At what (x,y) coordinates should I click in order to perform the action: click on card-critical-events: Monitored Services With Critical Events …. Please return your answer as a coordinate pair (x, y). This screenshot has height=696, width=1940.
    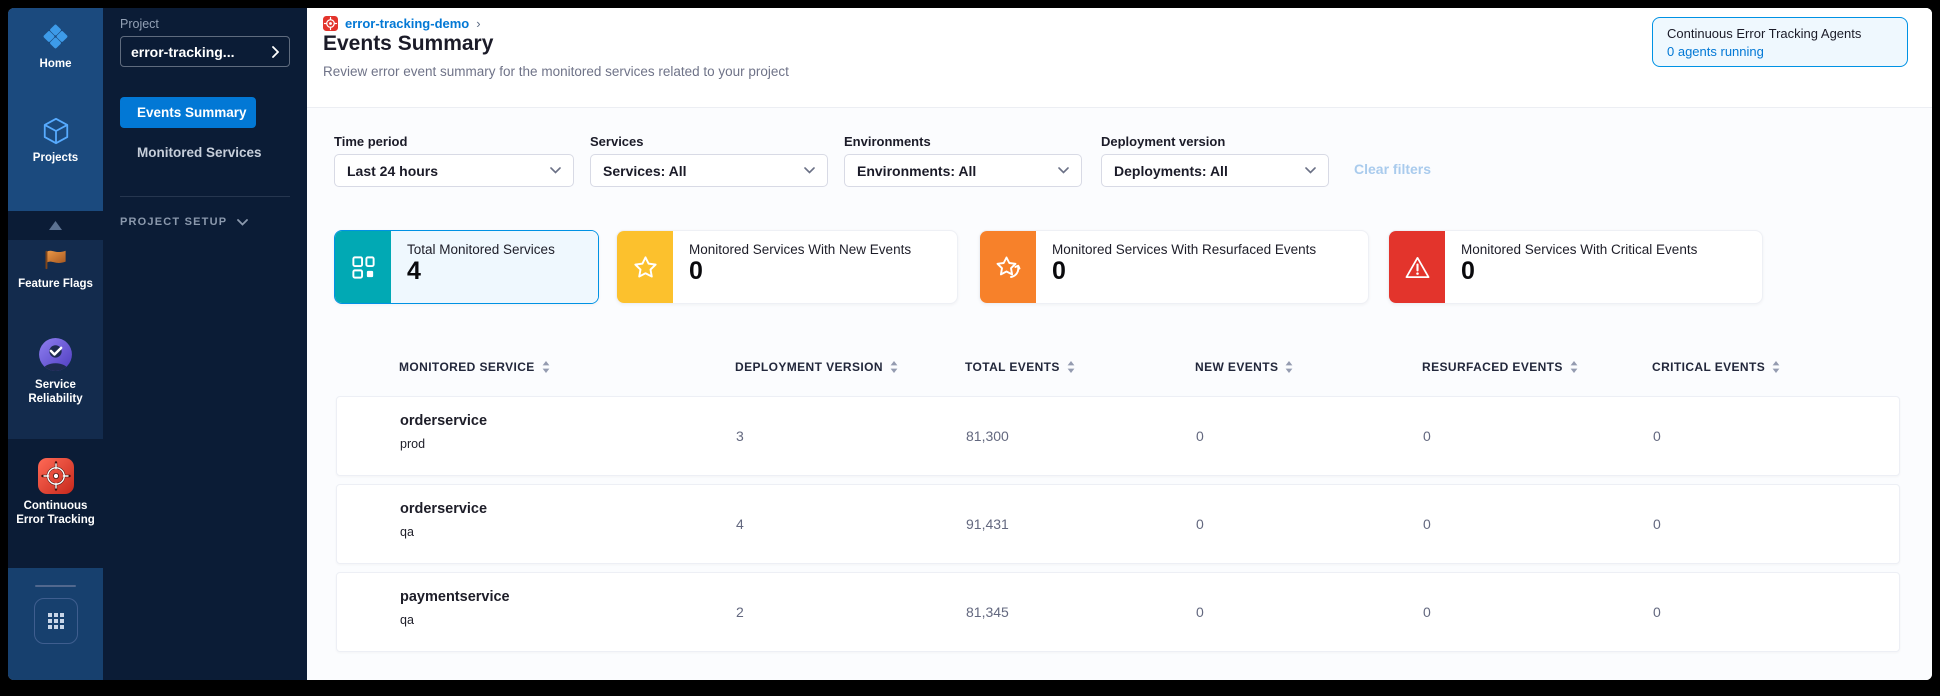
    Looking at the image, I should click on (1575, 267).